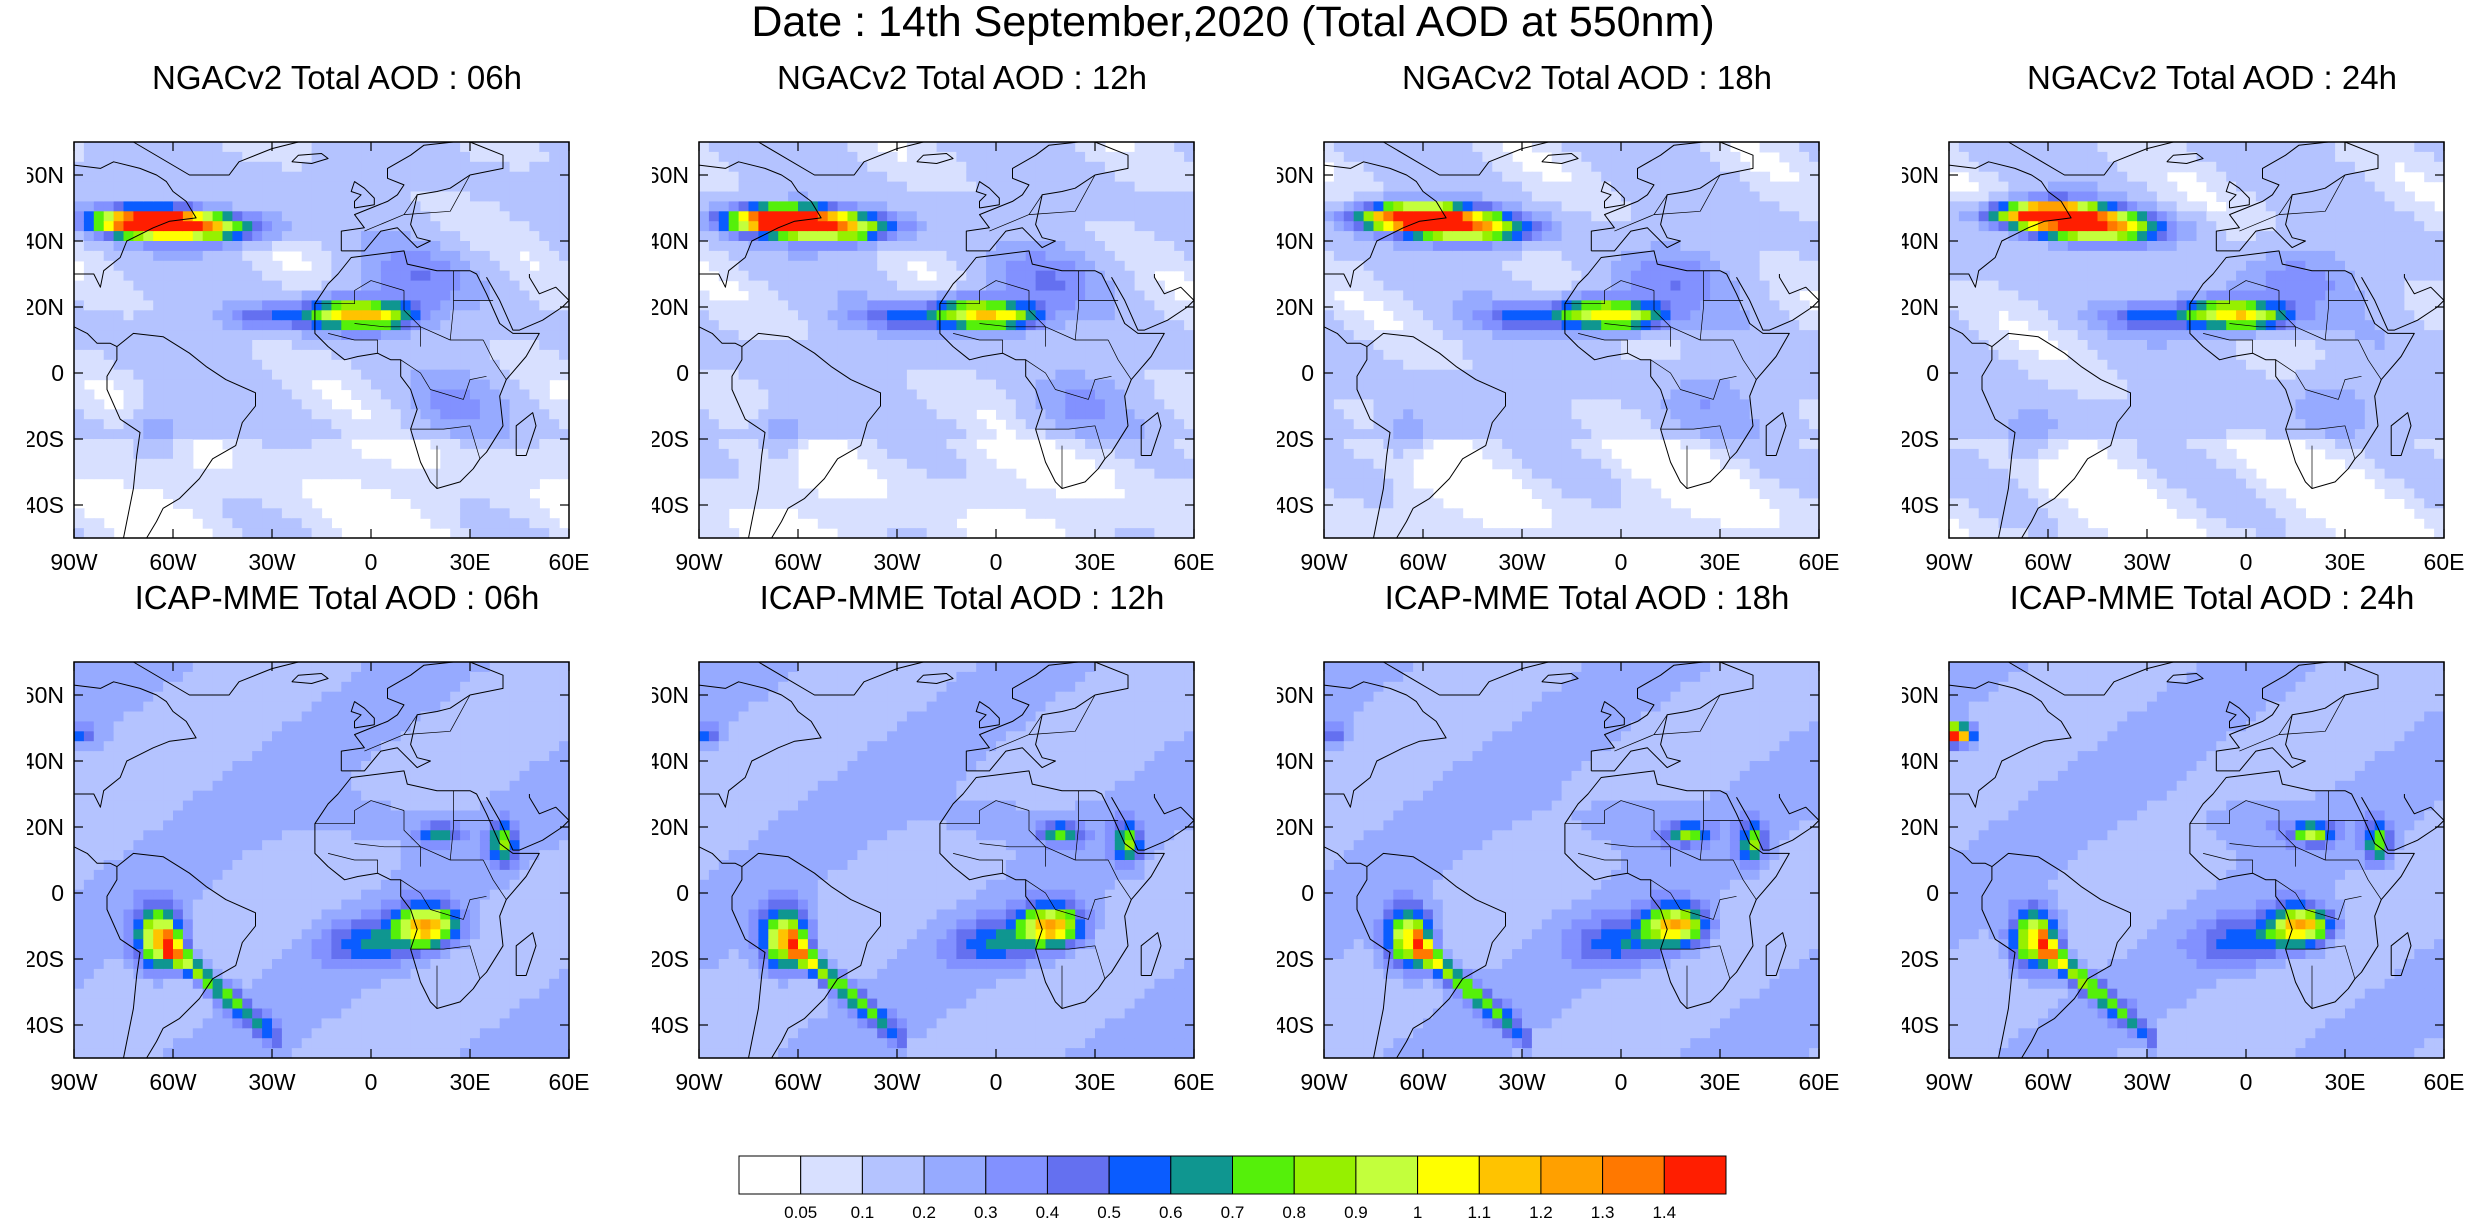 Image resolution: width=2466 pixels, height=1222 pixels. Describe the element at coordinates (1295, 241) in the screenshot. I see `y-tick-label: 40N` at that location.